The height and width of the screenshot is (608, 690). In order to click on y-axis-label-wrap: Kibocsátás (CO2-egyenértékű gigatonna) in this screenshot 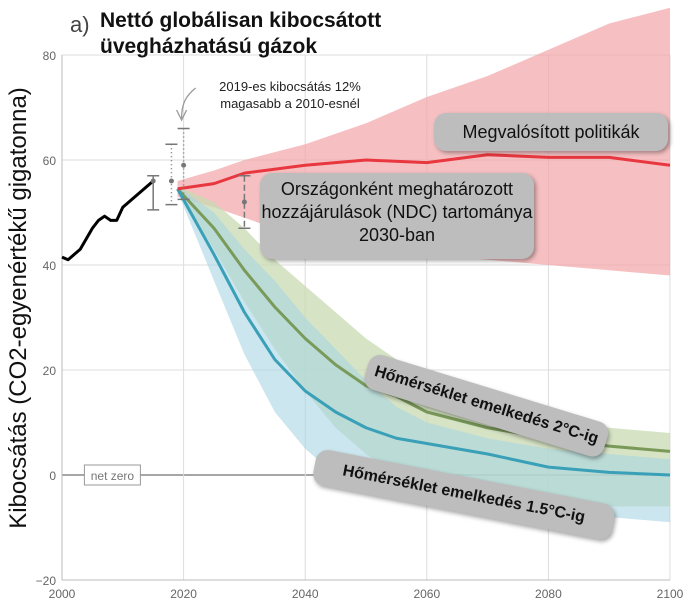, I will do `click(19, 308)`.